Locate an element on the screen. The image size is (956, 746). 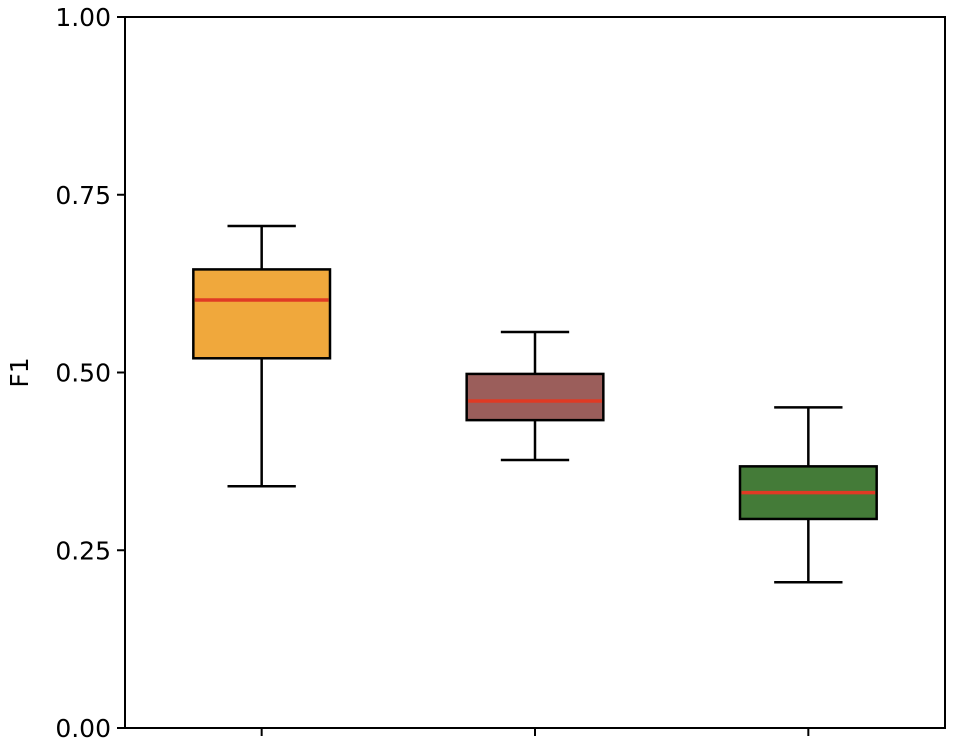
y-tick-label: 1.00 is located at coordinates (83, 17).